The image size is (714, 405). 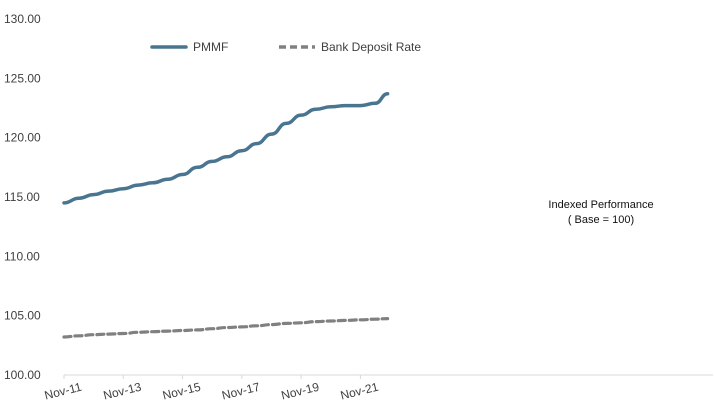 I want to click on annotation-line-2: ( Base = 100), so click(x=601, y=220).